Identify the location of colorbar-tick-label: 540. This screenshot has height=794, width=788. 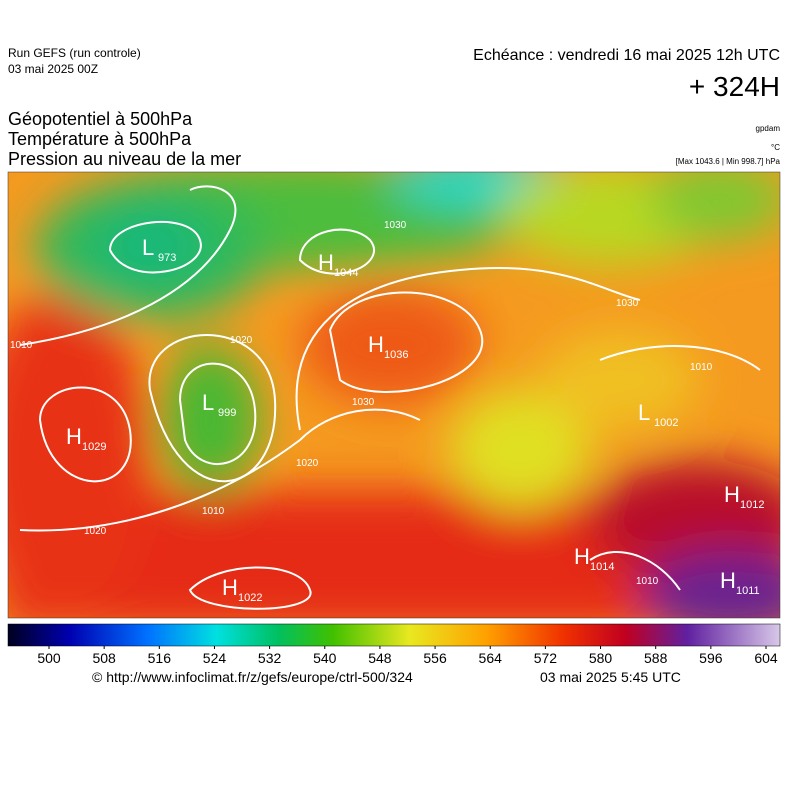
(325, 658).